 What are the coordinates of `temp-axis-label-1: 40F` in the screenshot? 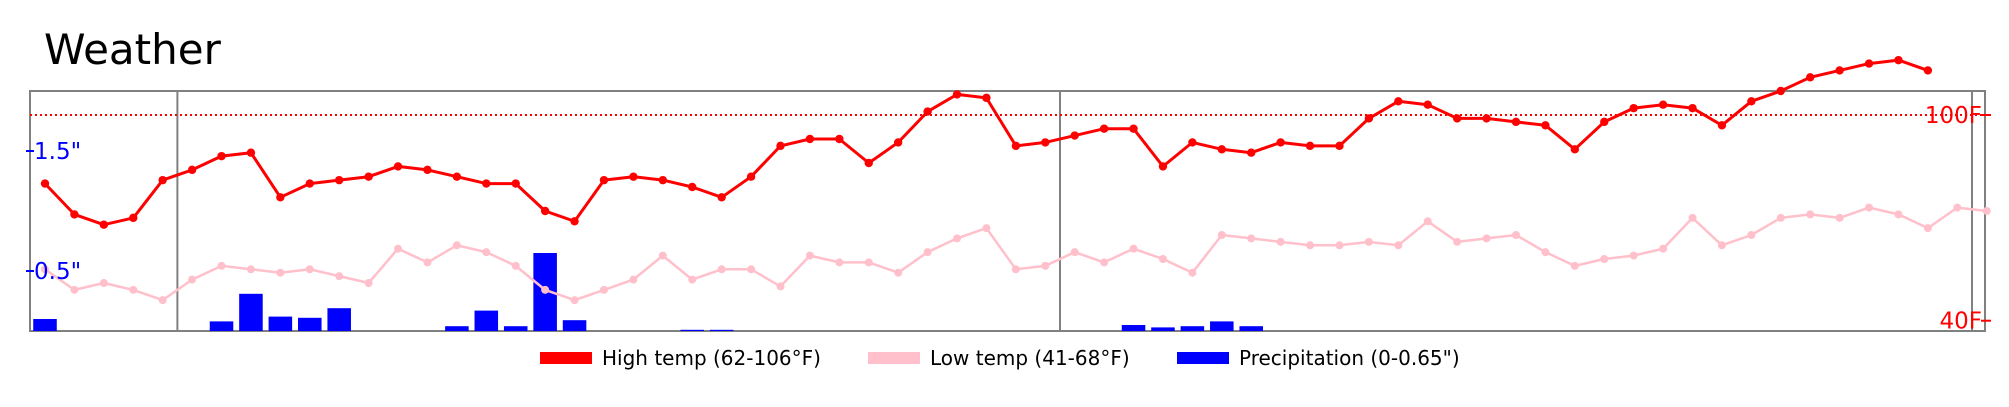 It's located at (1961, 322).